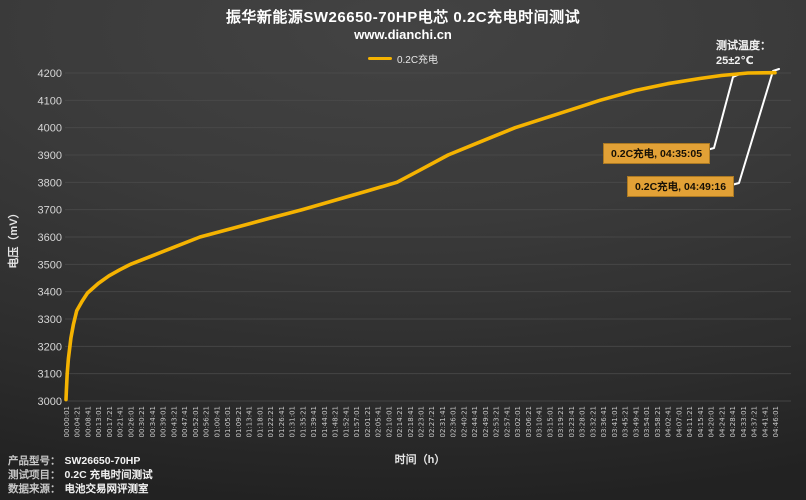  Describe the element at coordinates (518, 421) in the screenshot. I see `x-tick-label: 03:02:01` at that location.